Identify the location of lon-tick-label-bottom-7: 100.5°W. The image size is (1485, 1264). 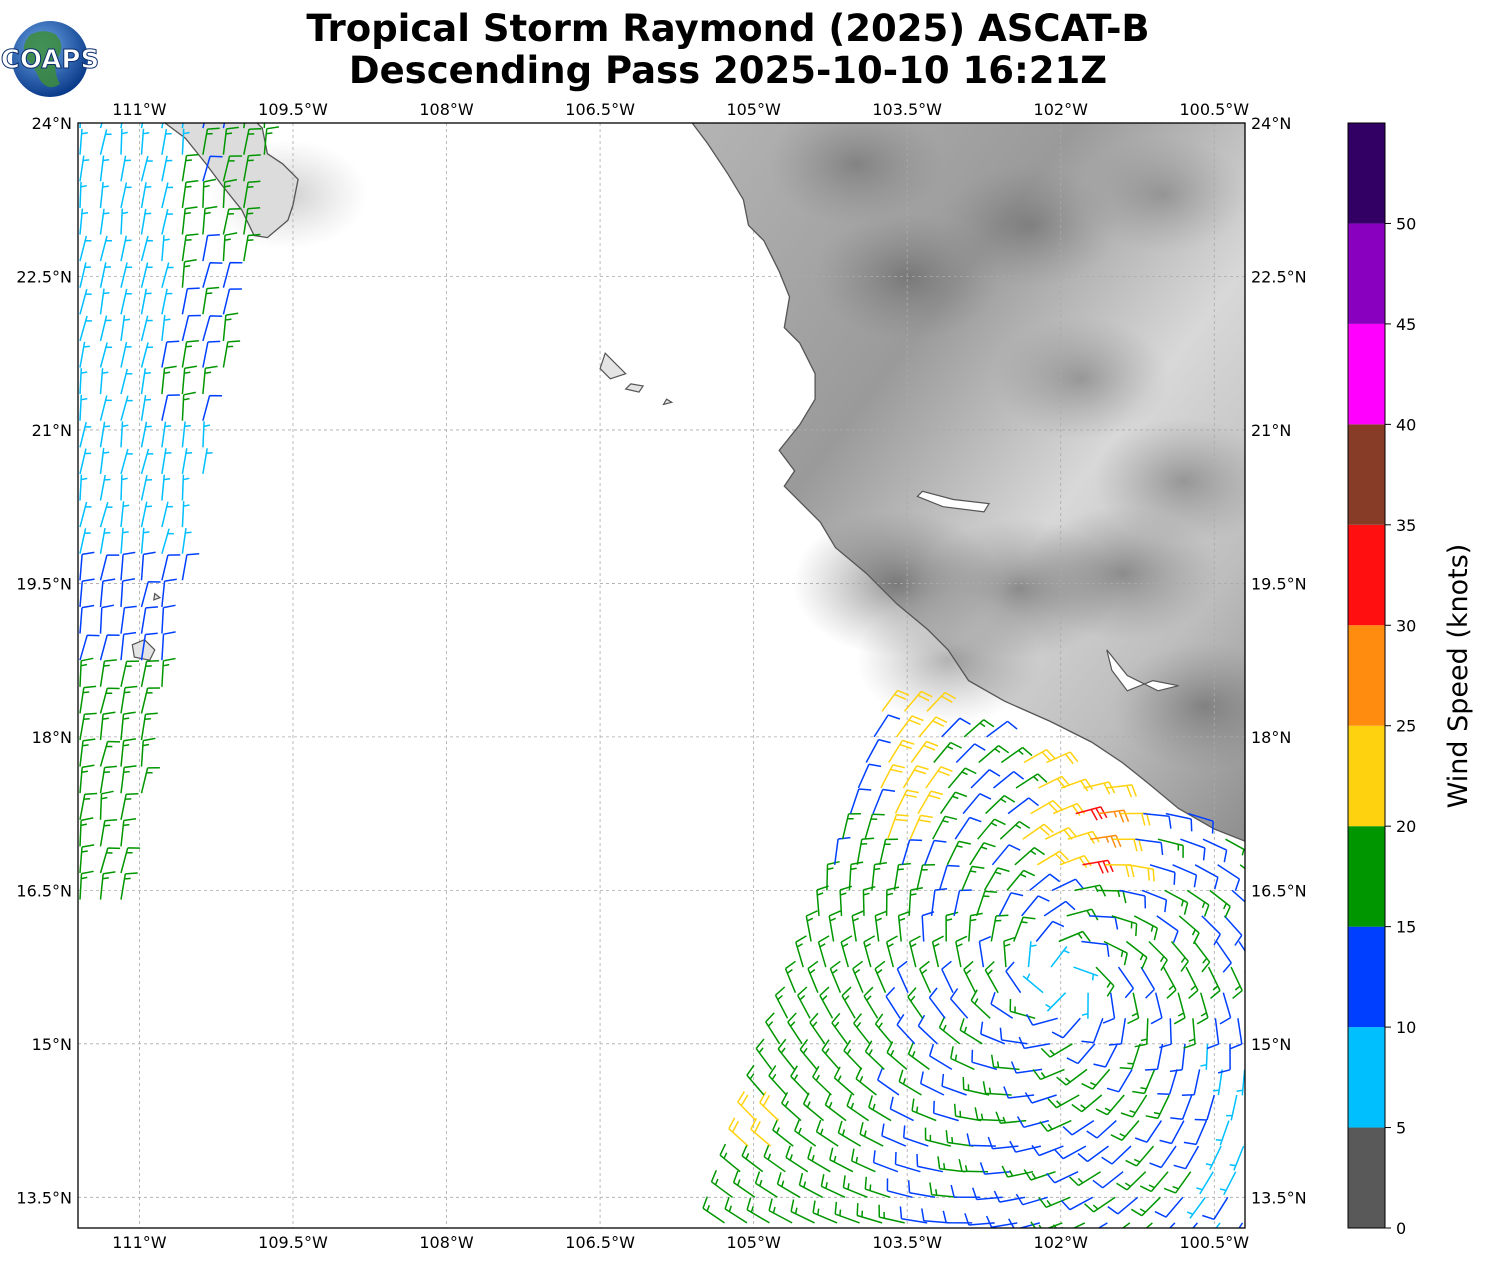
(1214, 1242).